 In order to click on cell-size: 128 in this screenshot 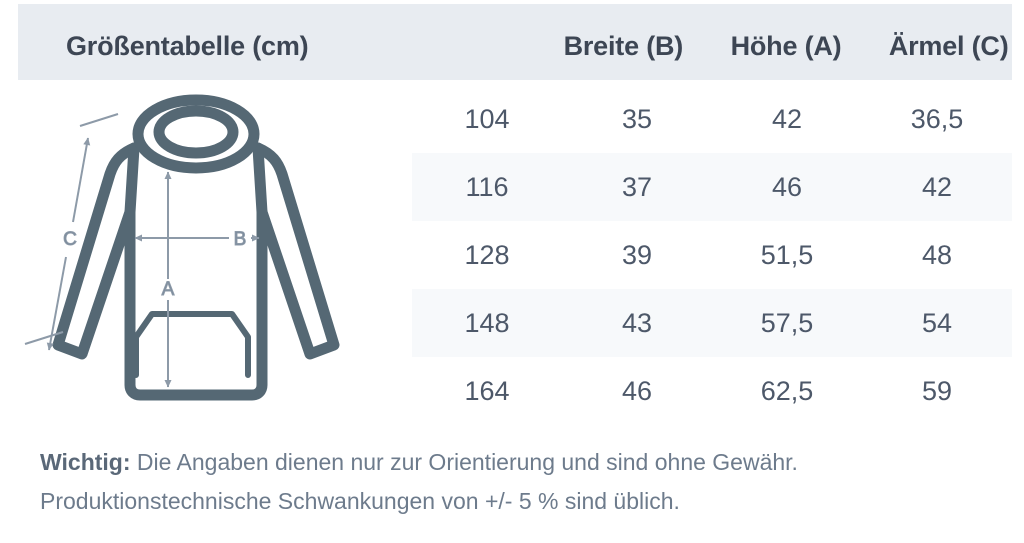, I will do `click(487, 254)`.